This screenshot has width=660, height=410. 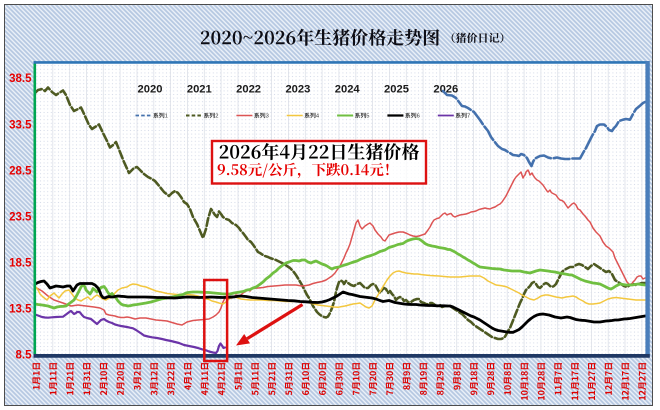 I want to click on svg-text: 2021, so click(x=199, y=90).